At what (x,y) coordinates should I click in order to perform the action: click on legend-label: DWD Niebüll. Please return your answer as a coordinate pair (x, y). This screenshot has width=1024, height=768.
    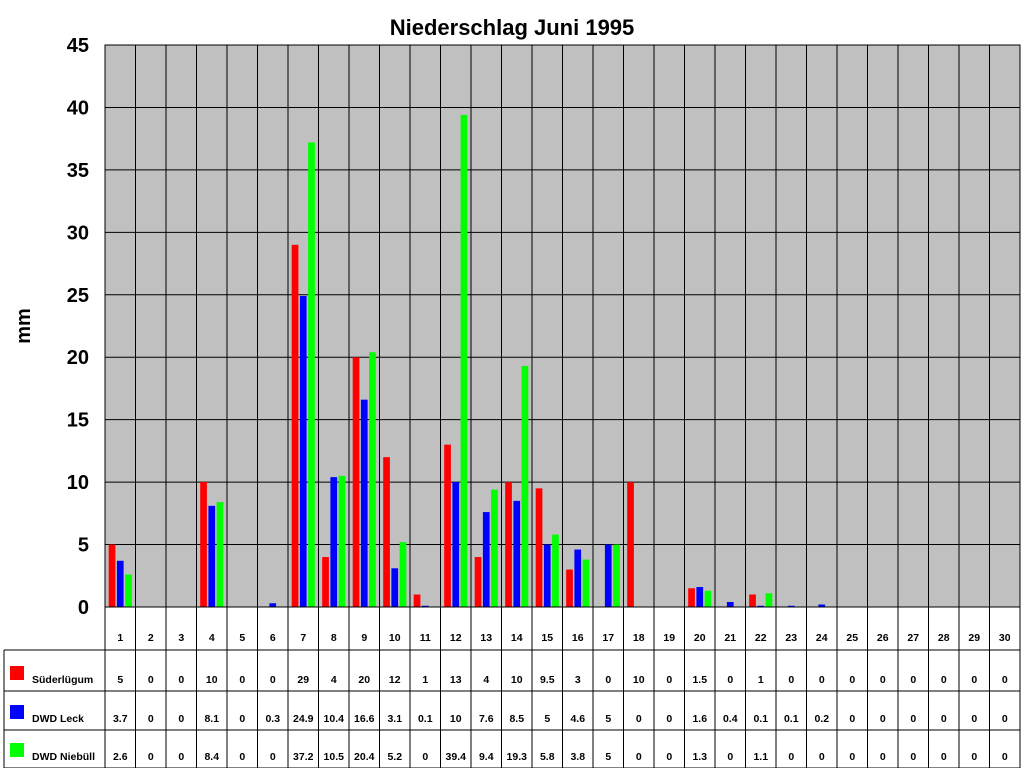
    Looking at the image, I should click on (63, 757).